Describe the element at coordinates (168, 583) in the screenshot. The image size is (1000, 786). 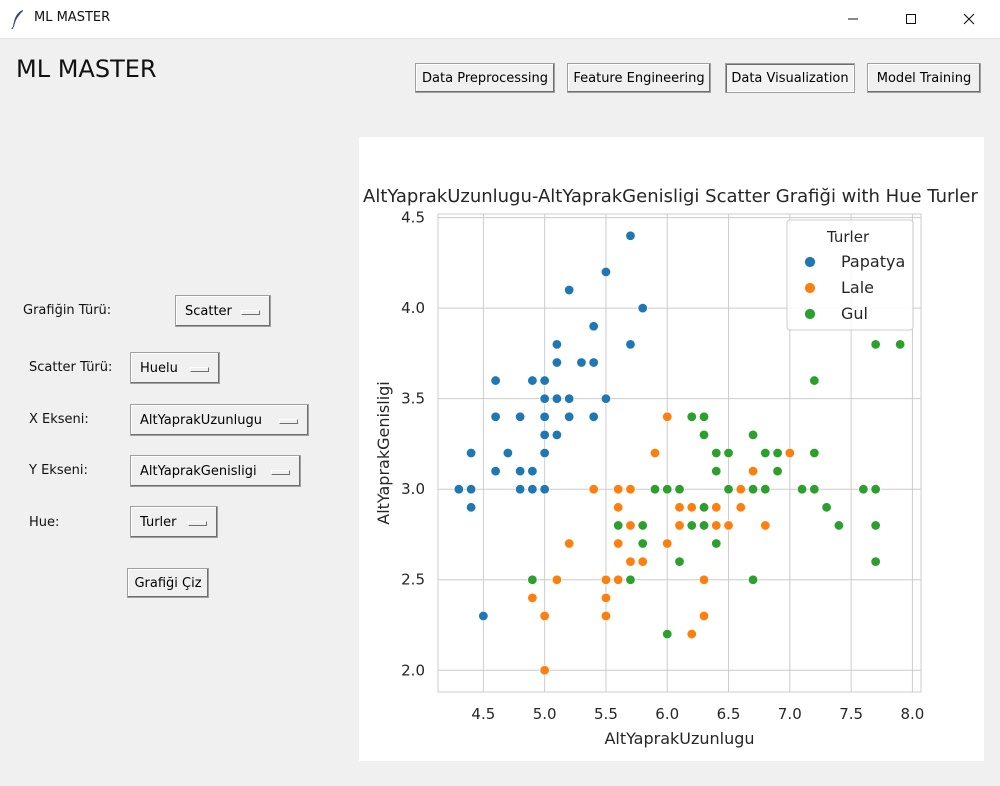
I see `draw-chart-button: Grafiği Çiz` at that location.